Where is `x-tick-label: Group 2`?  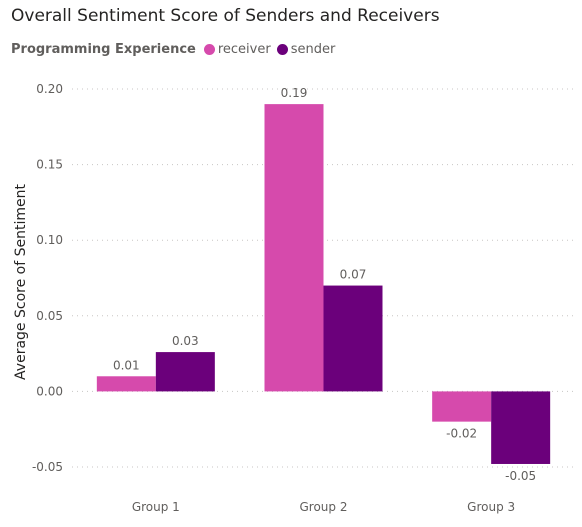 x-tick-label: Group 2 is located at coordinates (324, 507).